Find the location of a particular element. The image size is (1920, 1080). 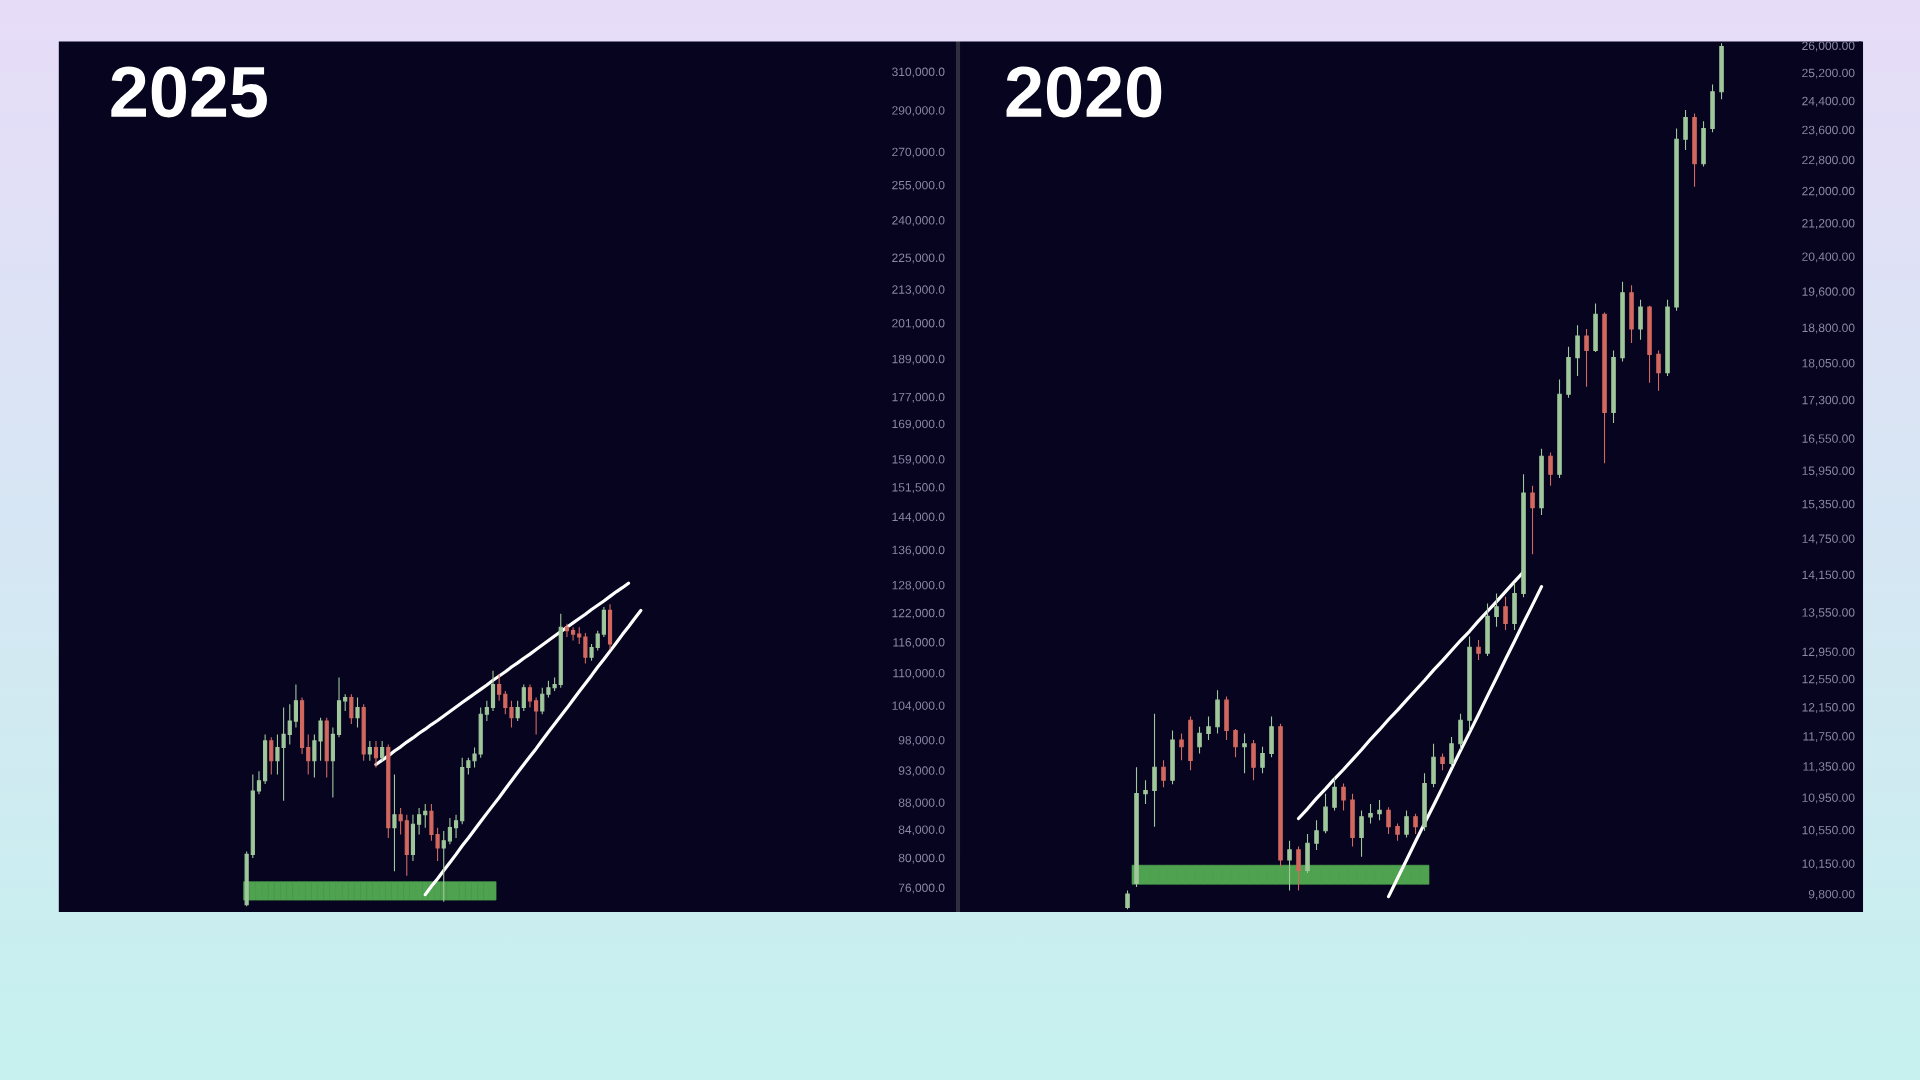

y-tick-label: 10,550.00 is located at coordinates (1828, 830).